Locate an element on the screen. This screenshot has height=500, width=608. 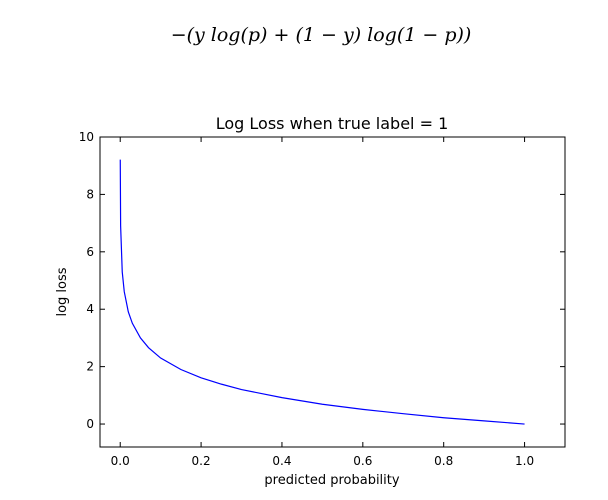
x-axis-label: predicted probability is located at coordinates (331, 480).